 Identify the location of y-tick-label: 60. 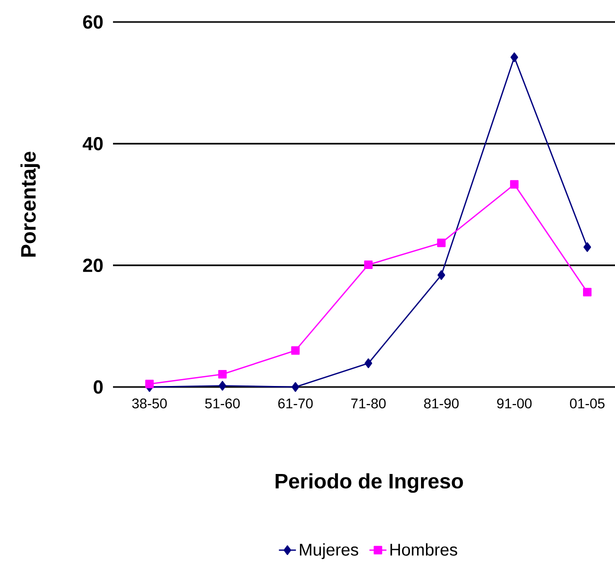
(93, 22).